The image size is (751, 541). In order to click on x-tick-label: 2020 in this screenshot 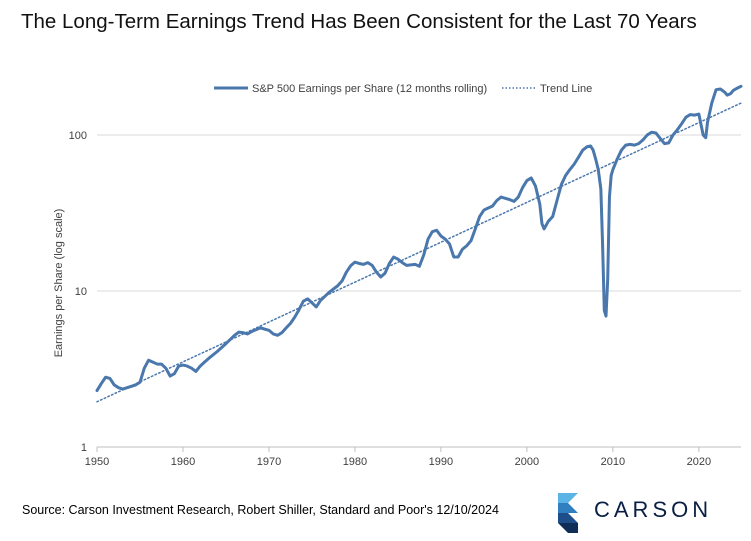, I will do `click(699, 462)`.